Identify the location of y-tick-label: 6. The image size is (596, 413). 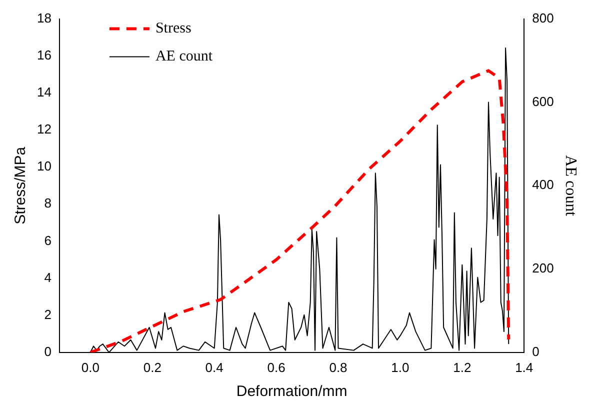
(48, 240).